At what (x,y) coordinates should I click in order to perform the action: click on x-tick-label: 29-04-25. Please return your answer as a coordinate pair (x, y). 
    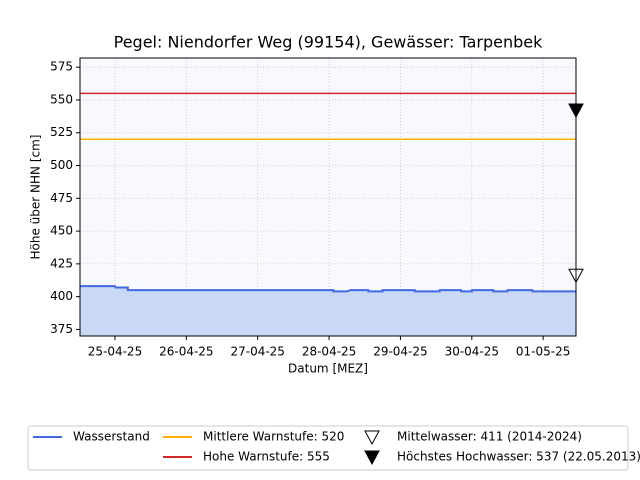
    Looking at the image, I should click on (400, 352).